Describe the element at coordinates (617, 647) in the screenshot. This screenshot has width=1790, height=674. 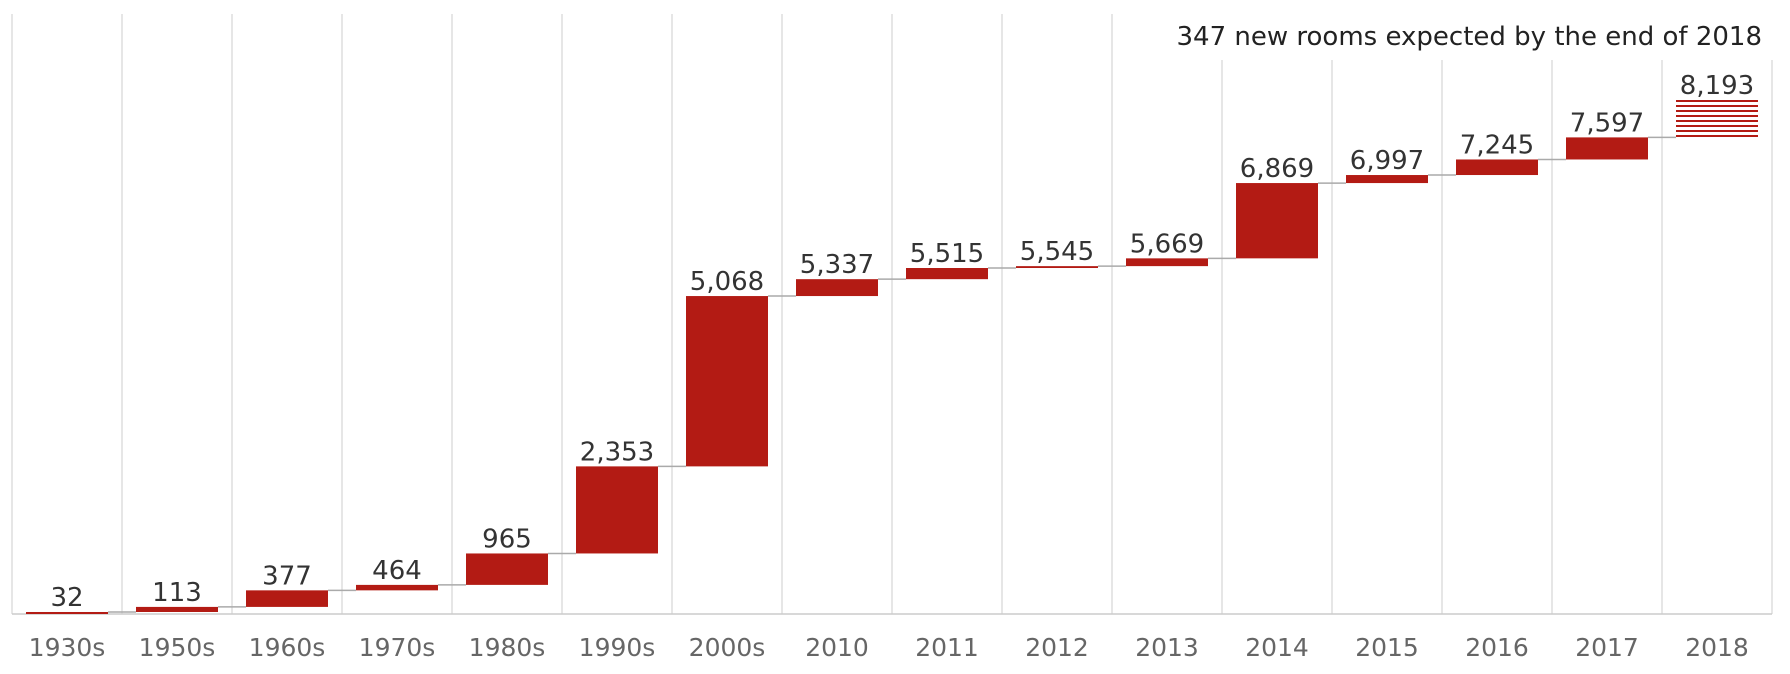
I see `x-tick-label: 1990s` at that location.